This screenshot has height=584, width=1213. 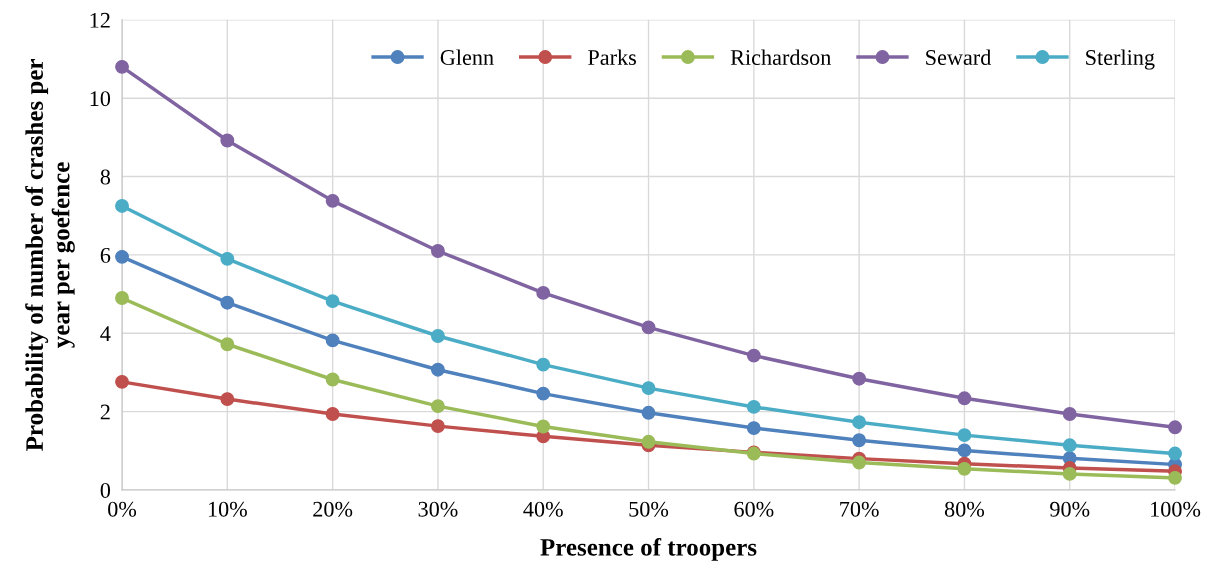 I want to click on x-axis-title: Presence of troopers, so click(x=648, y=549).